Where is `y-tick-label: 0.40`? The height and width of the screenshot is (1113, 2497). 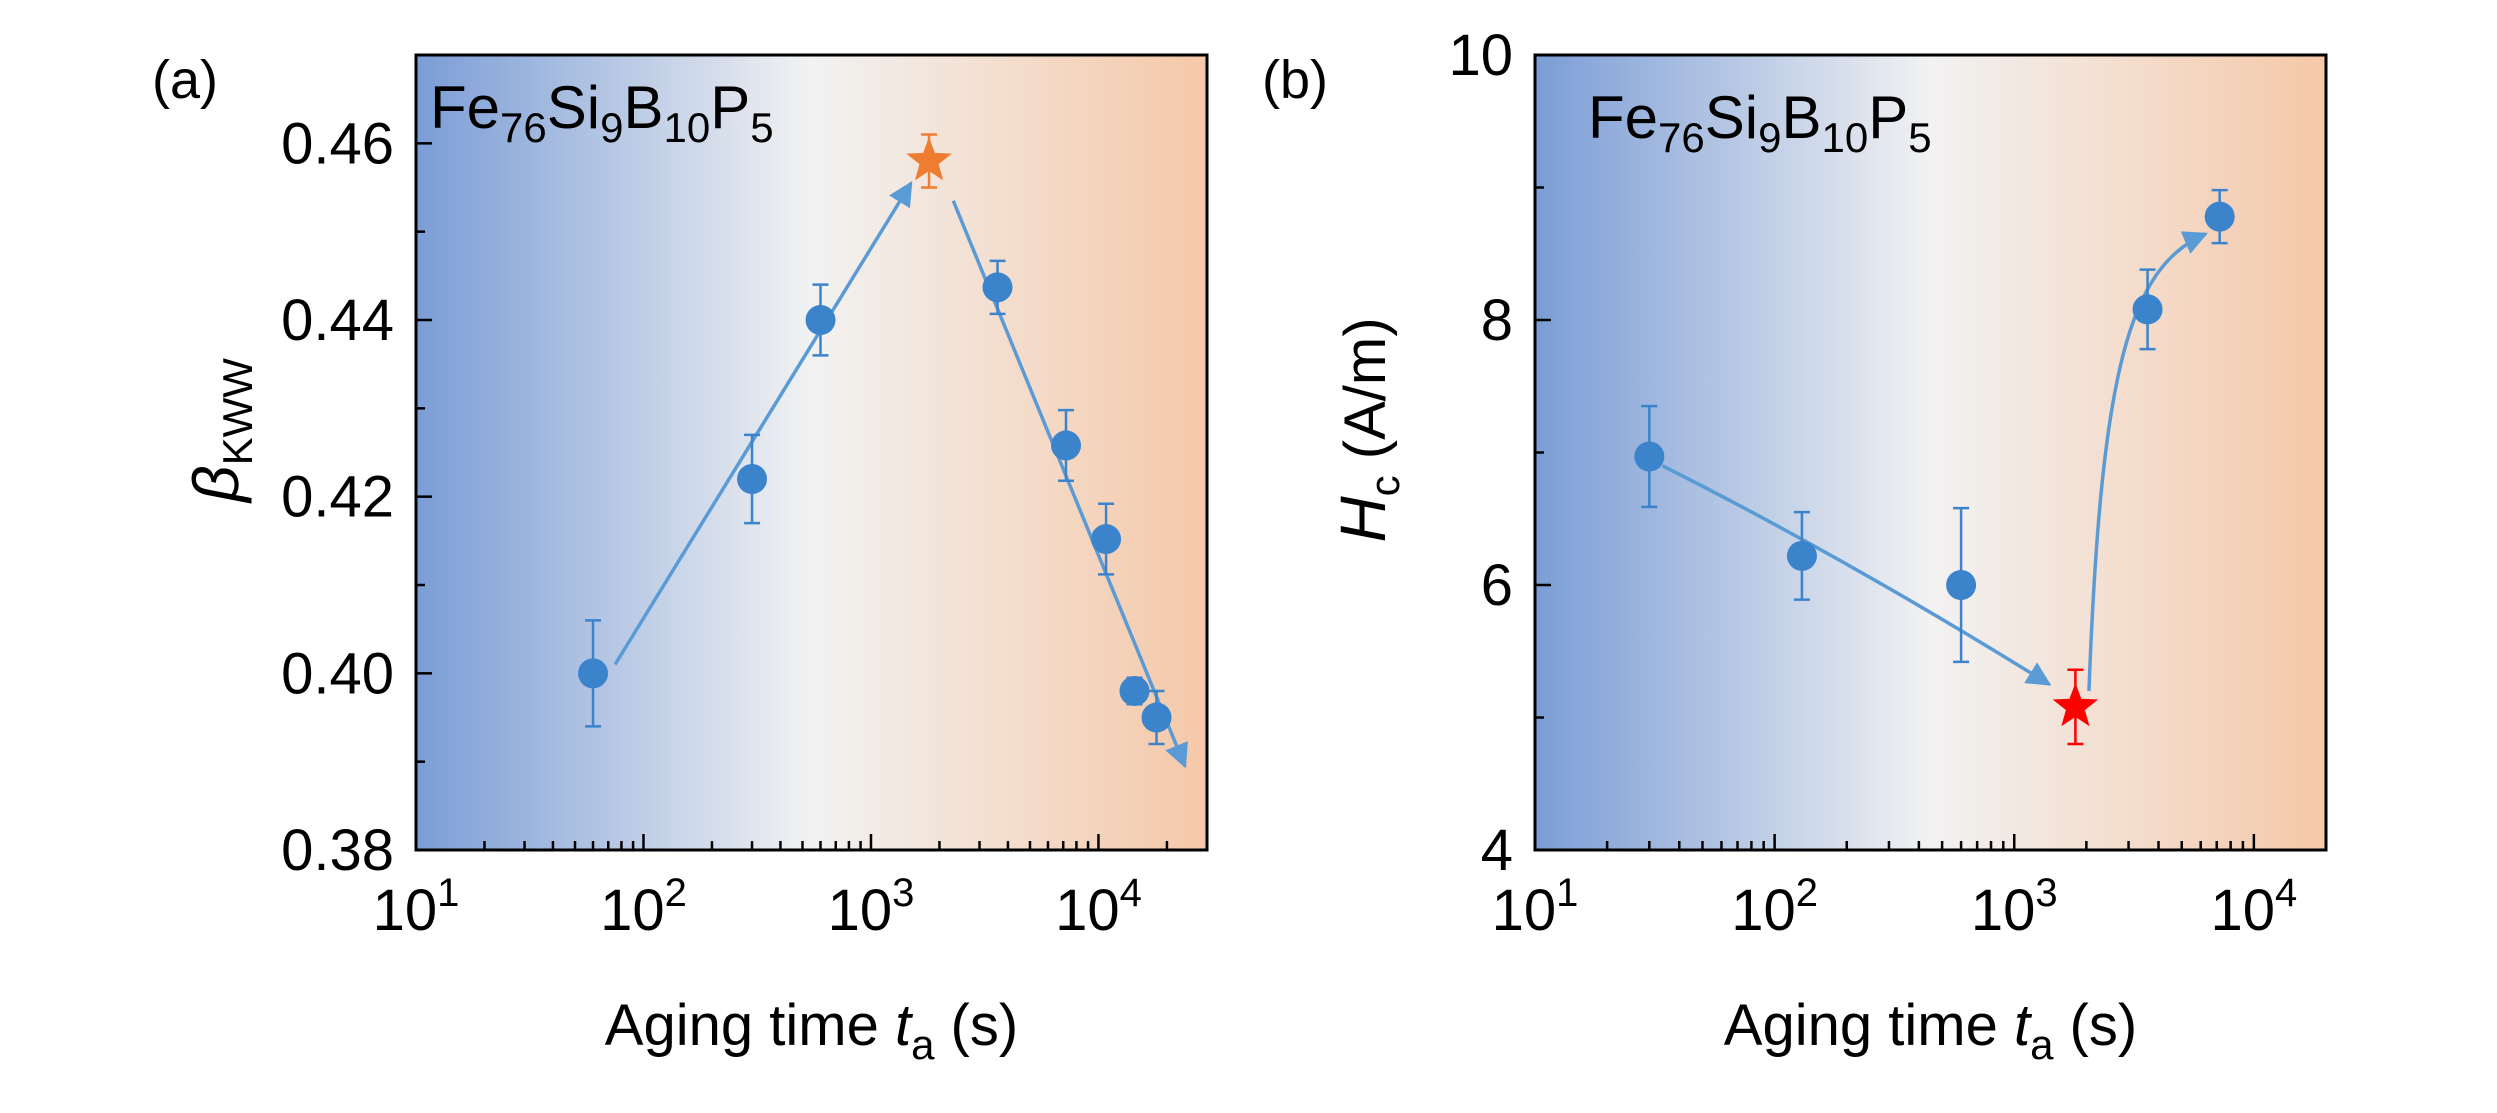 y-tick-label: 0.40 is located at coordinates (337, 673).